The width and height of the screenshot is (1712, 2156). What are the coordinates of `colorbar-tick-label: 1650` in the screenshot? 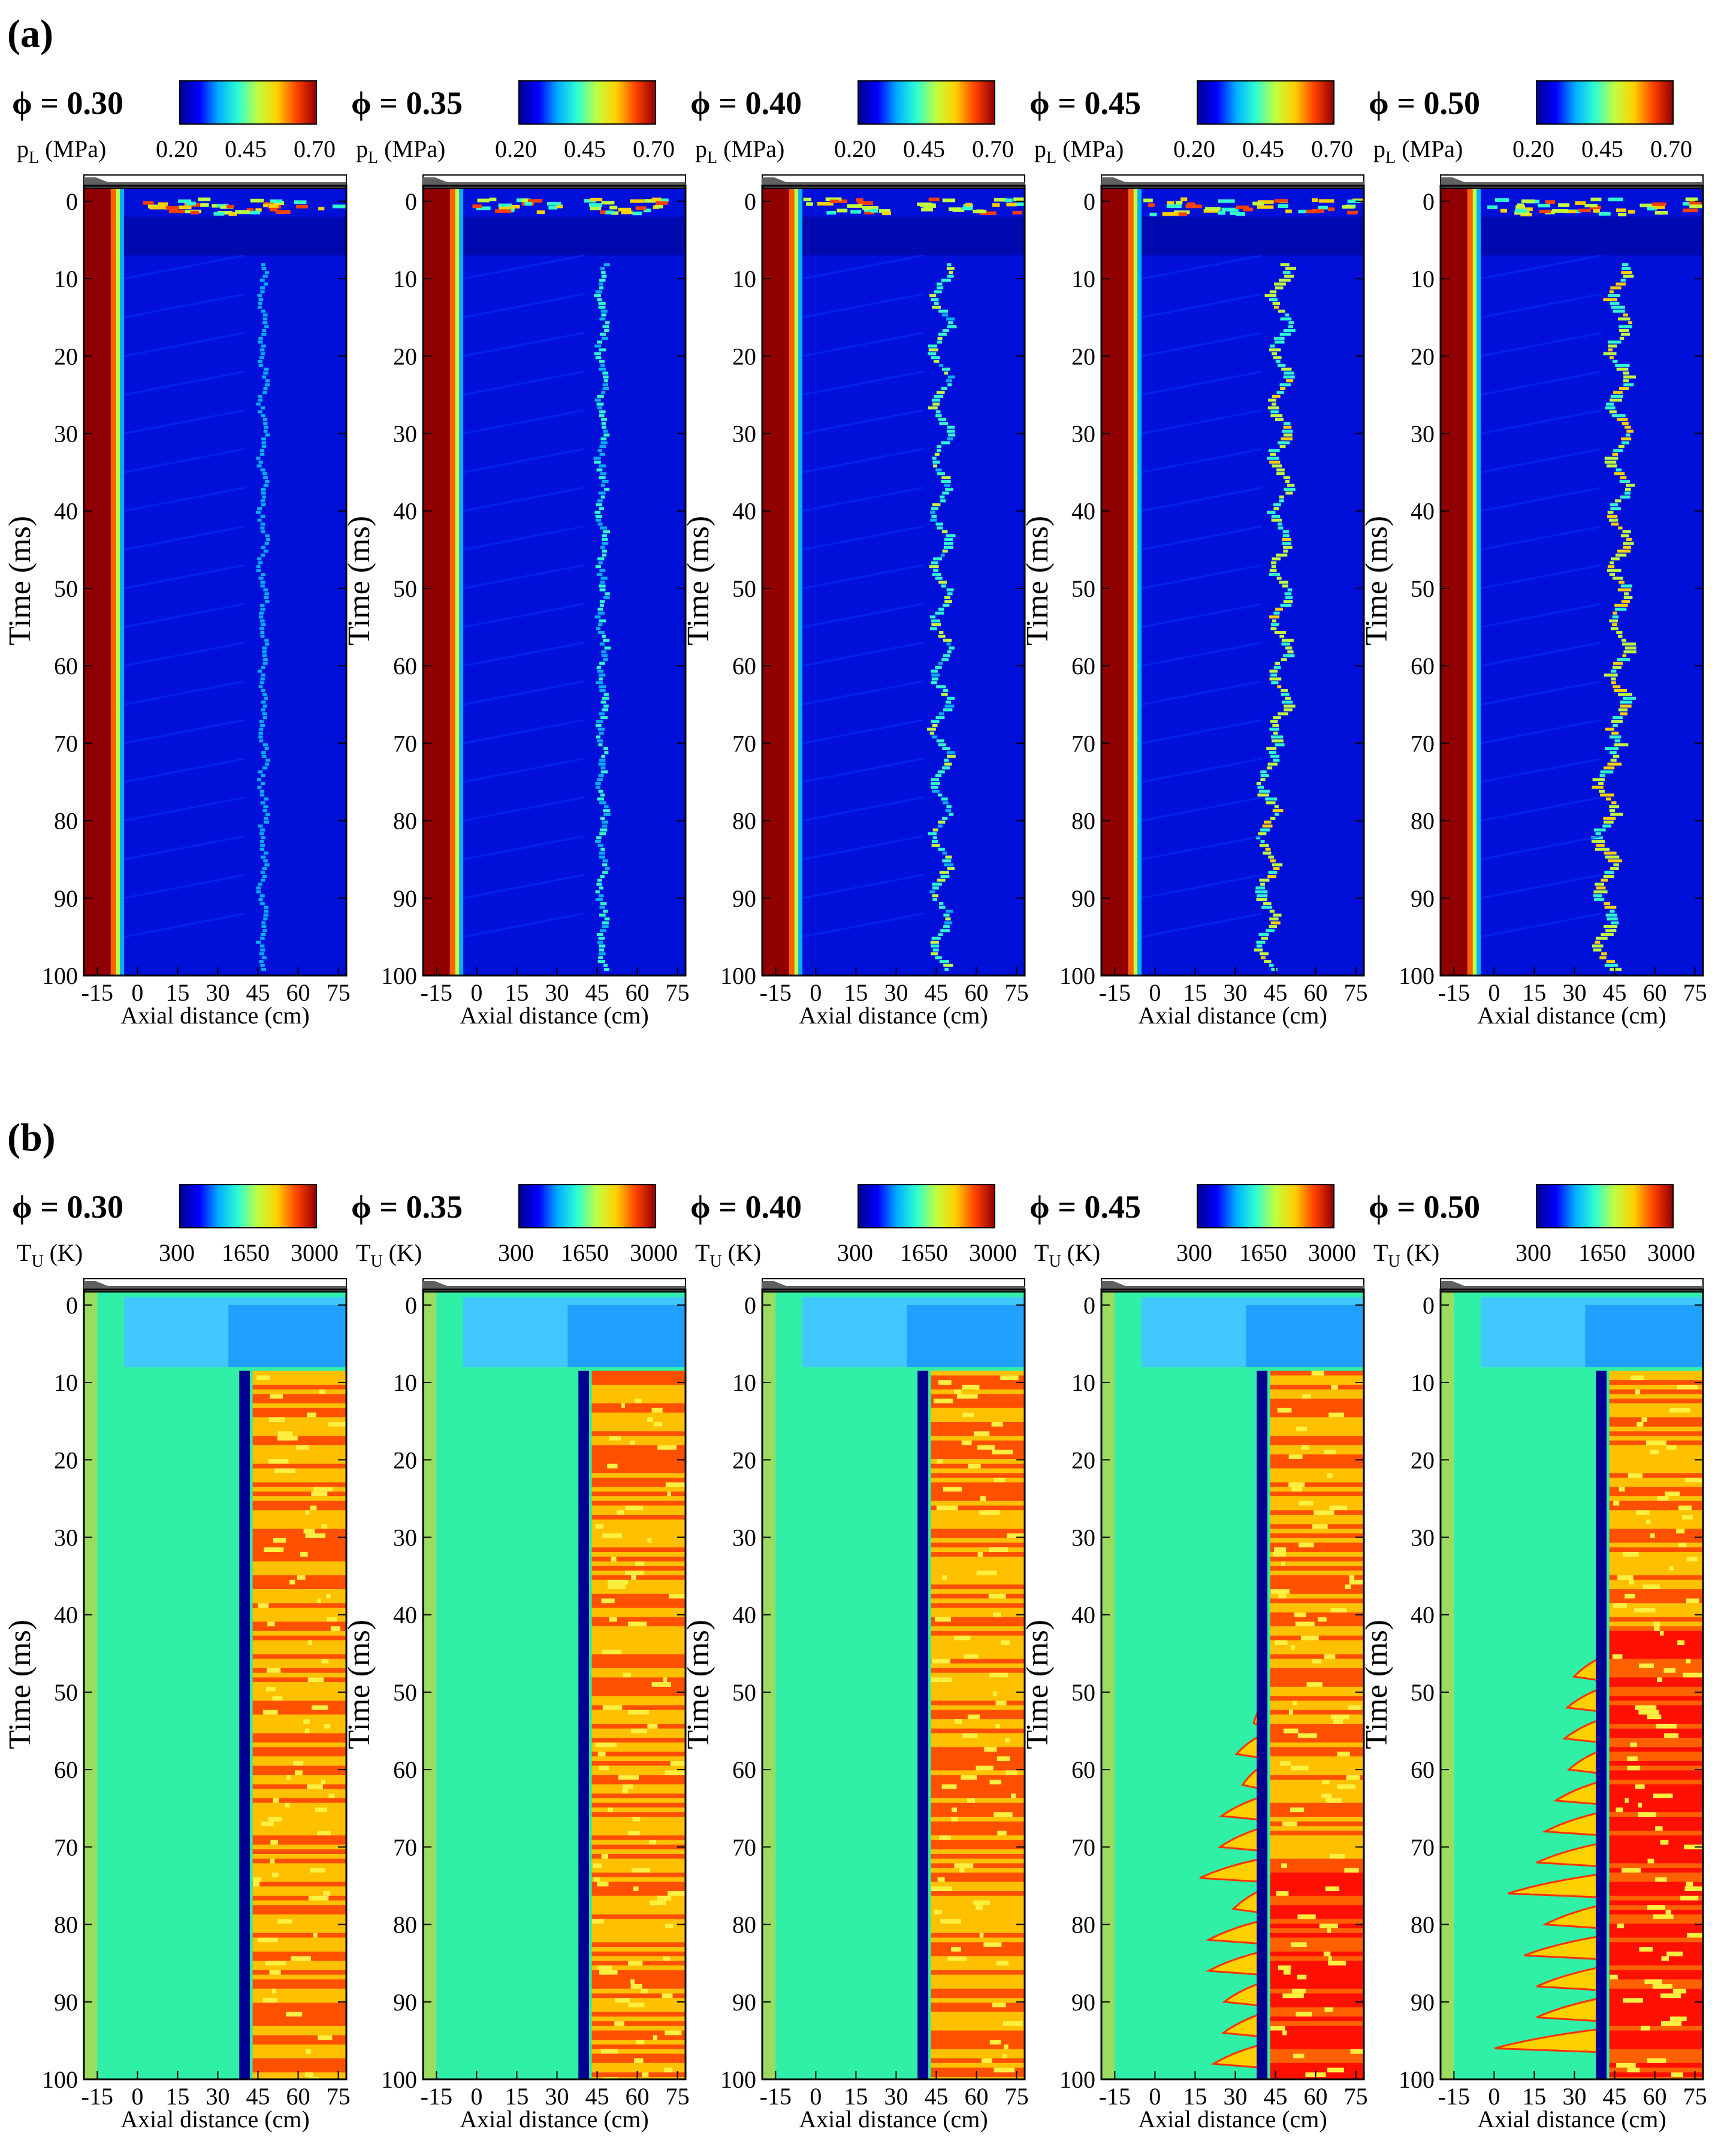 It's located at (924, 1252).